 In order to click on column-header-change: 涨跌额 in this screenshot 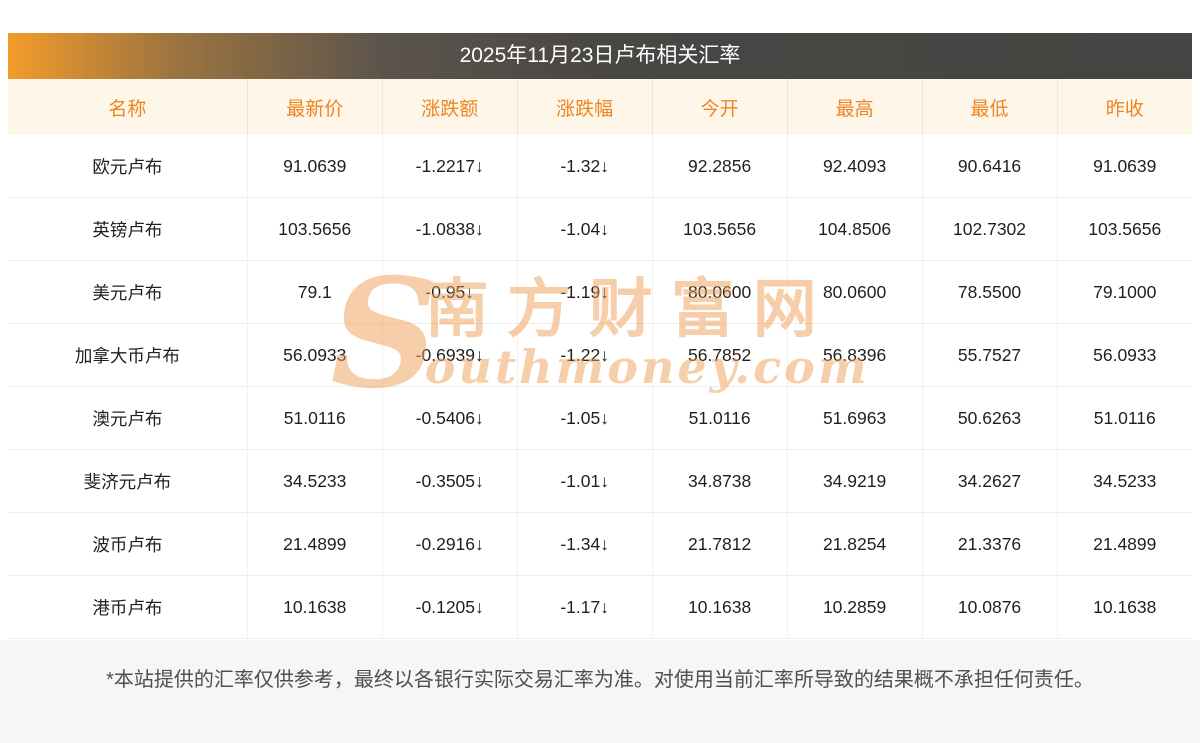, I will do `click(449, 107)`.